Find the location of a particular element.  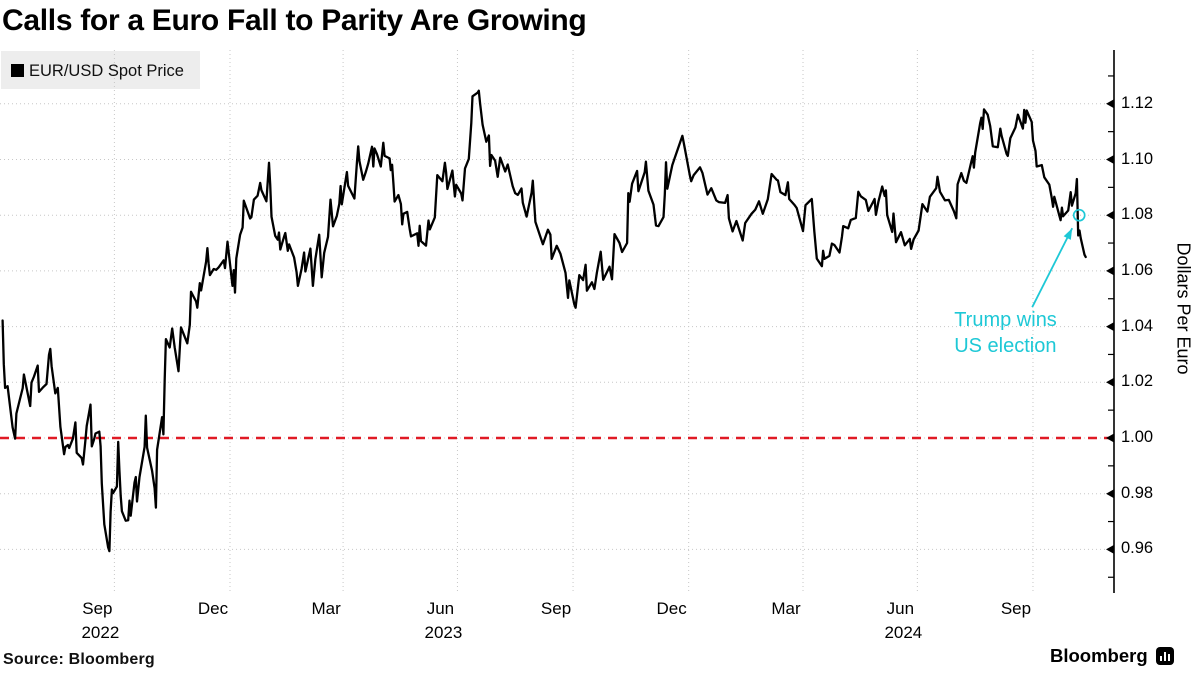

brand-logo: Bloomberg is located at coordinates (1112, 656).